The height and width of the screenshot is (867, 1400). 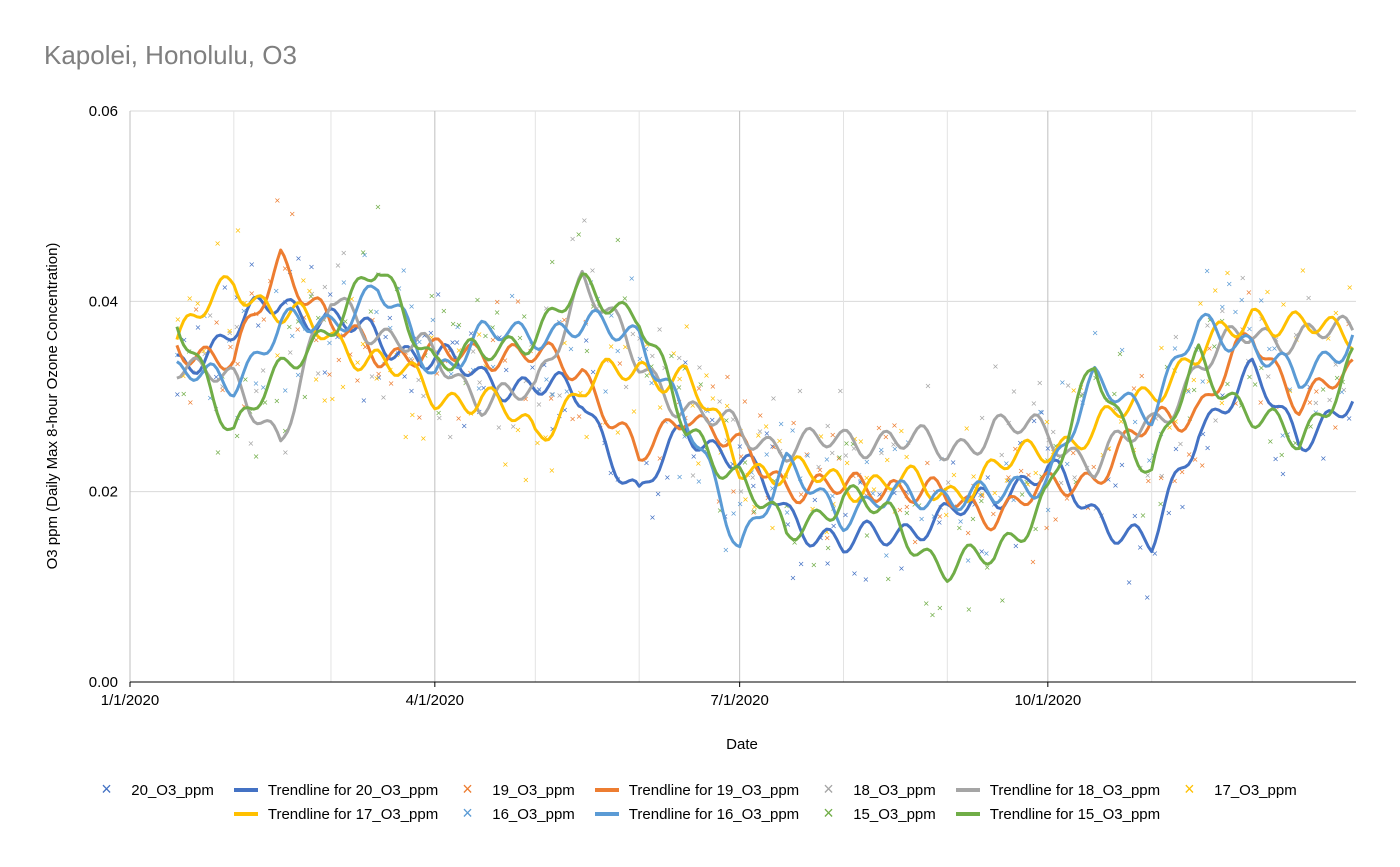 I want to click on legend-label: 20_O3_ppm, so click(x=172, y=790).